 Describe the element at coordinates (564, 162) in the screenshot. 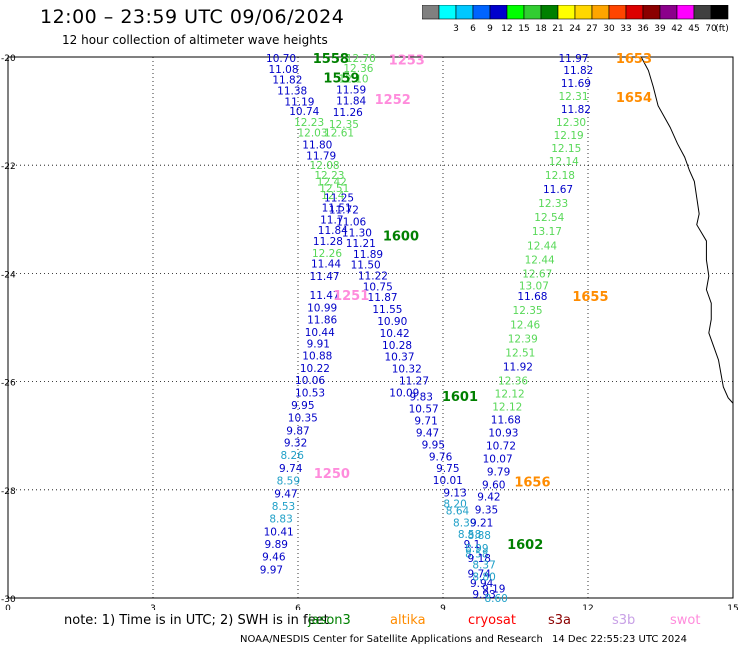

I see `wave-height-value: 12.14` at that location.